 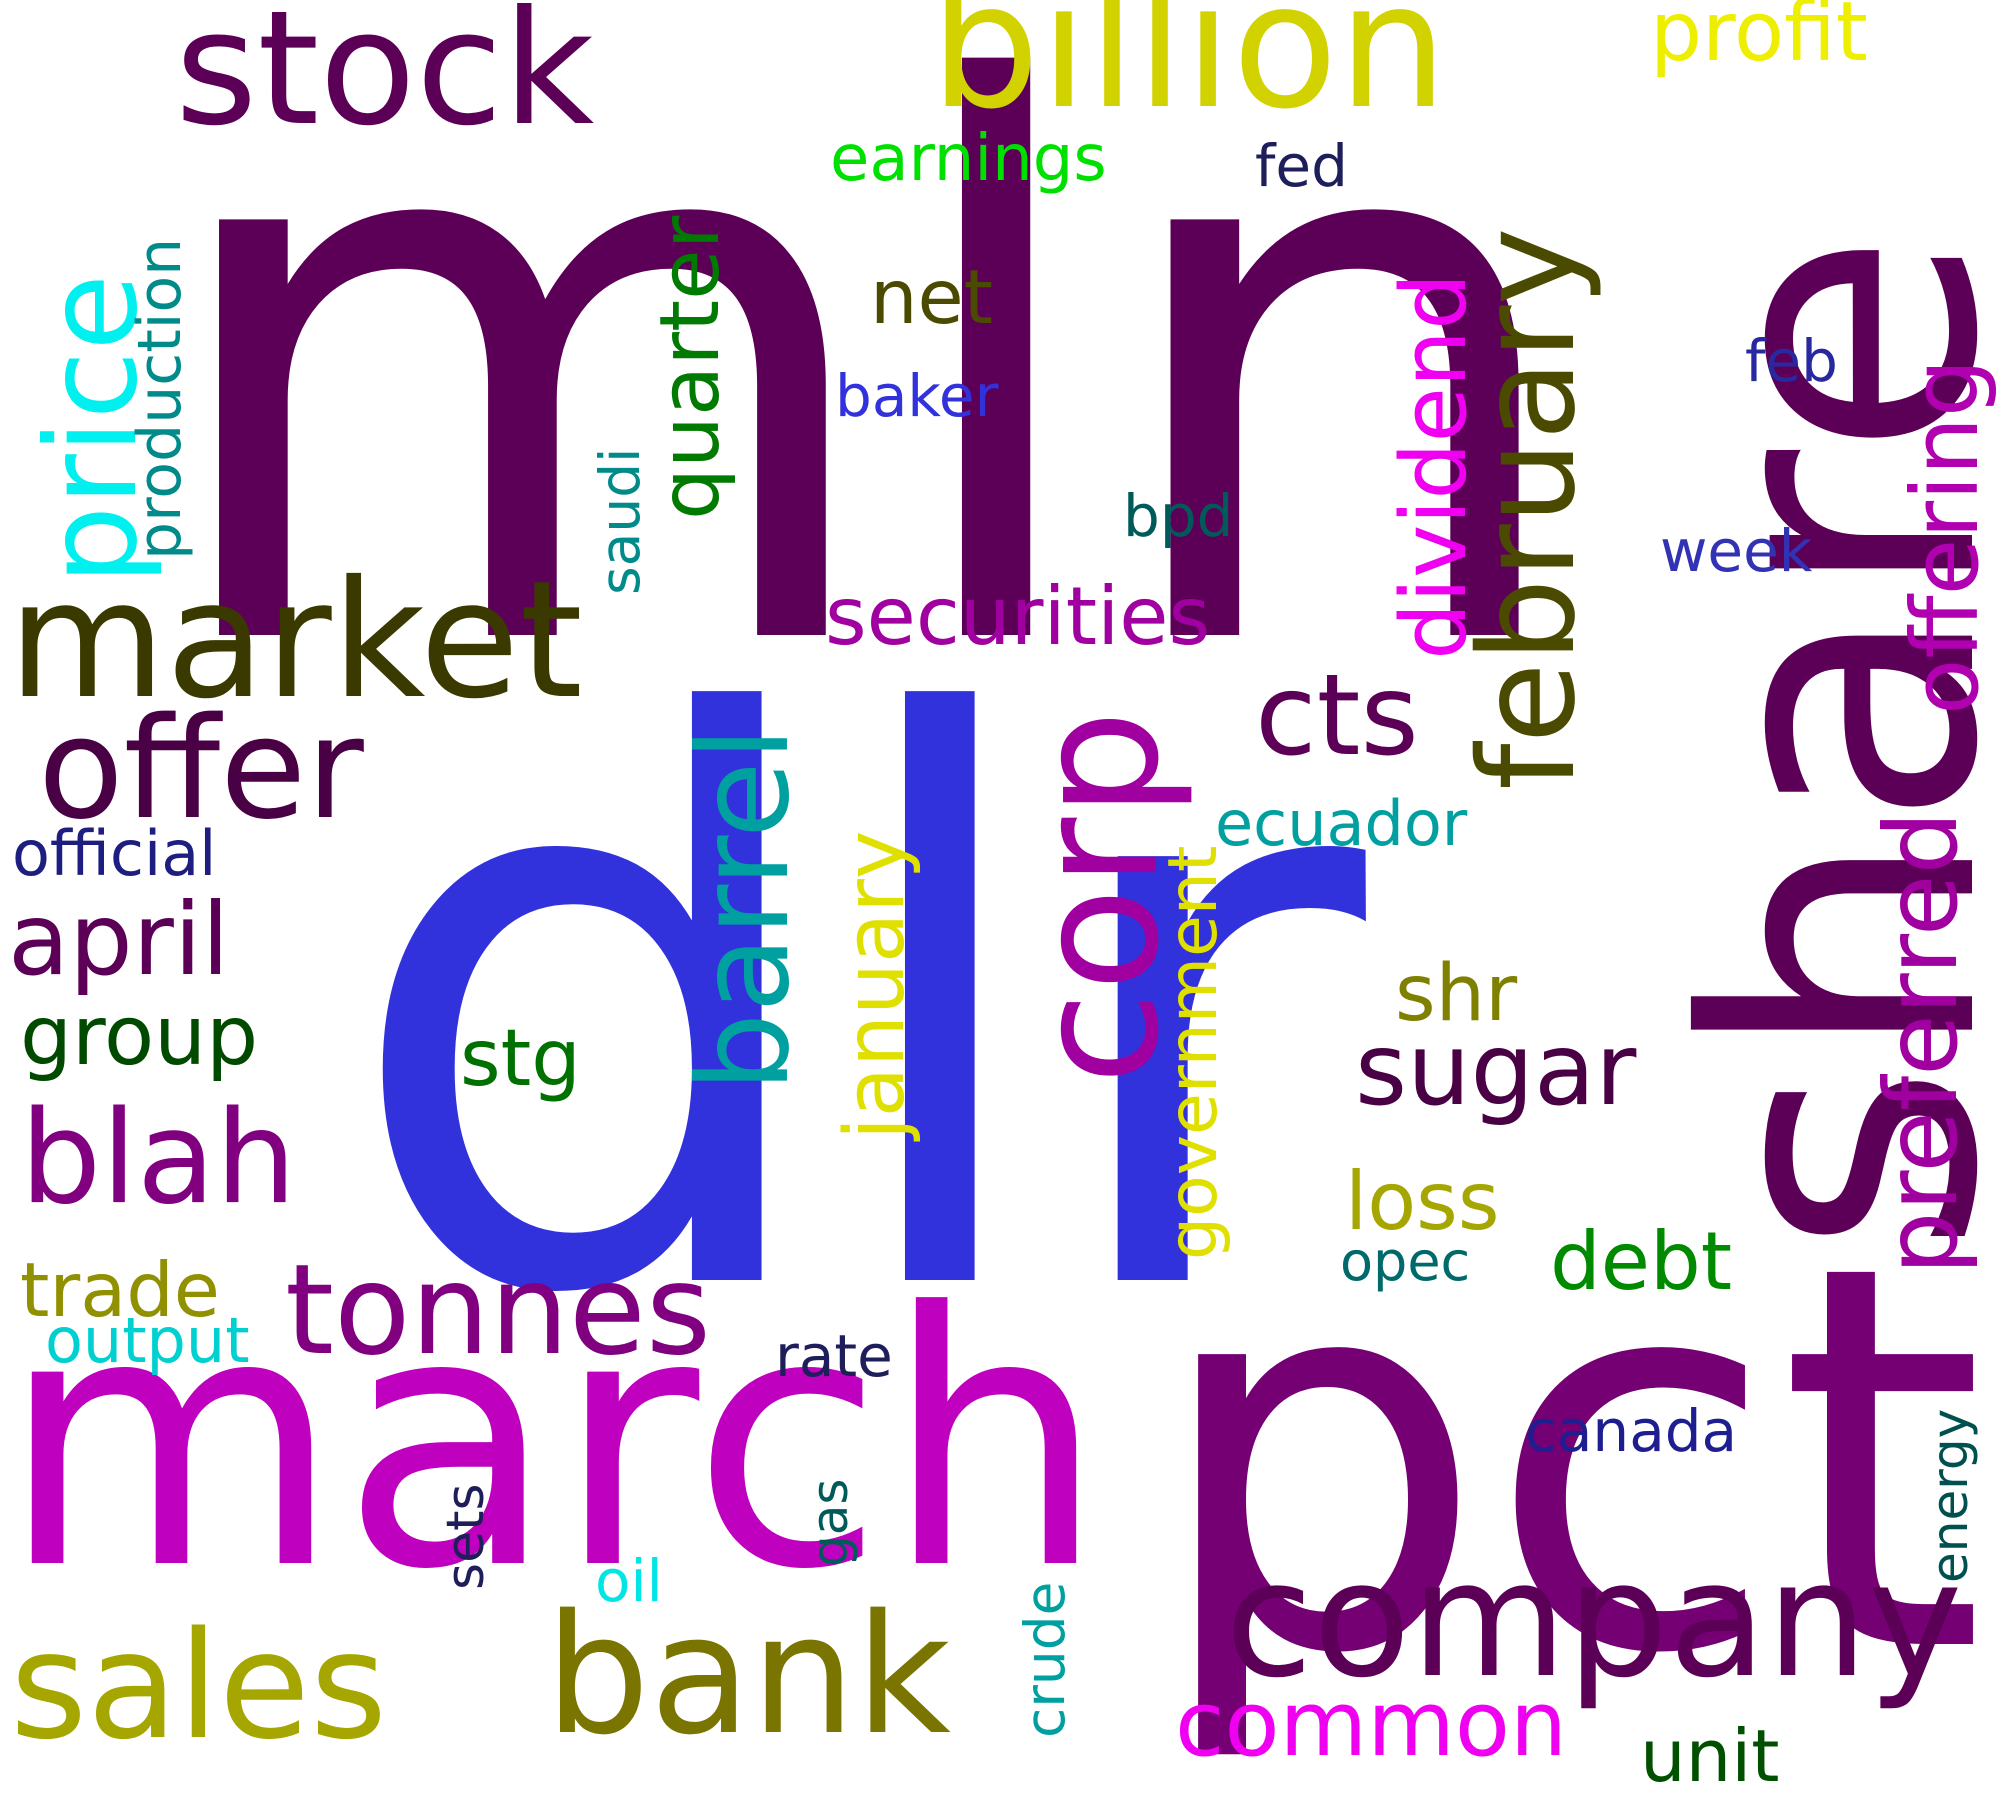 I want to click on word-company: company, so click(x=1594, y=1619).